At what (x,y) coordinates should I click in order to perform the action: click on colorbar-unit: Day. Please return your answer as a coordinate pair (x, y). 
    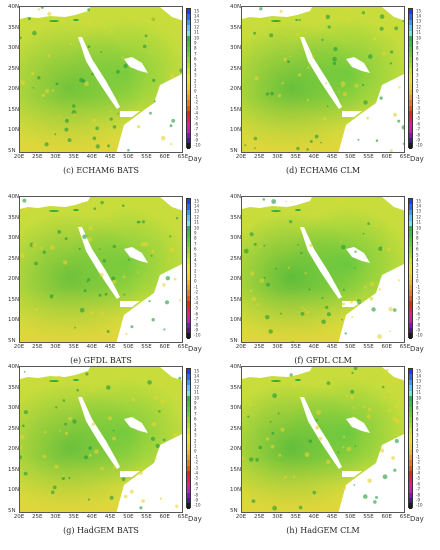
    Looking at the image, I should click on (195, 519).